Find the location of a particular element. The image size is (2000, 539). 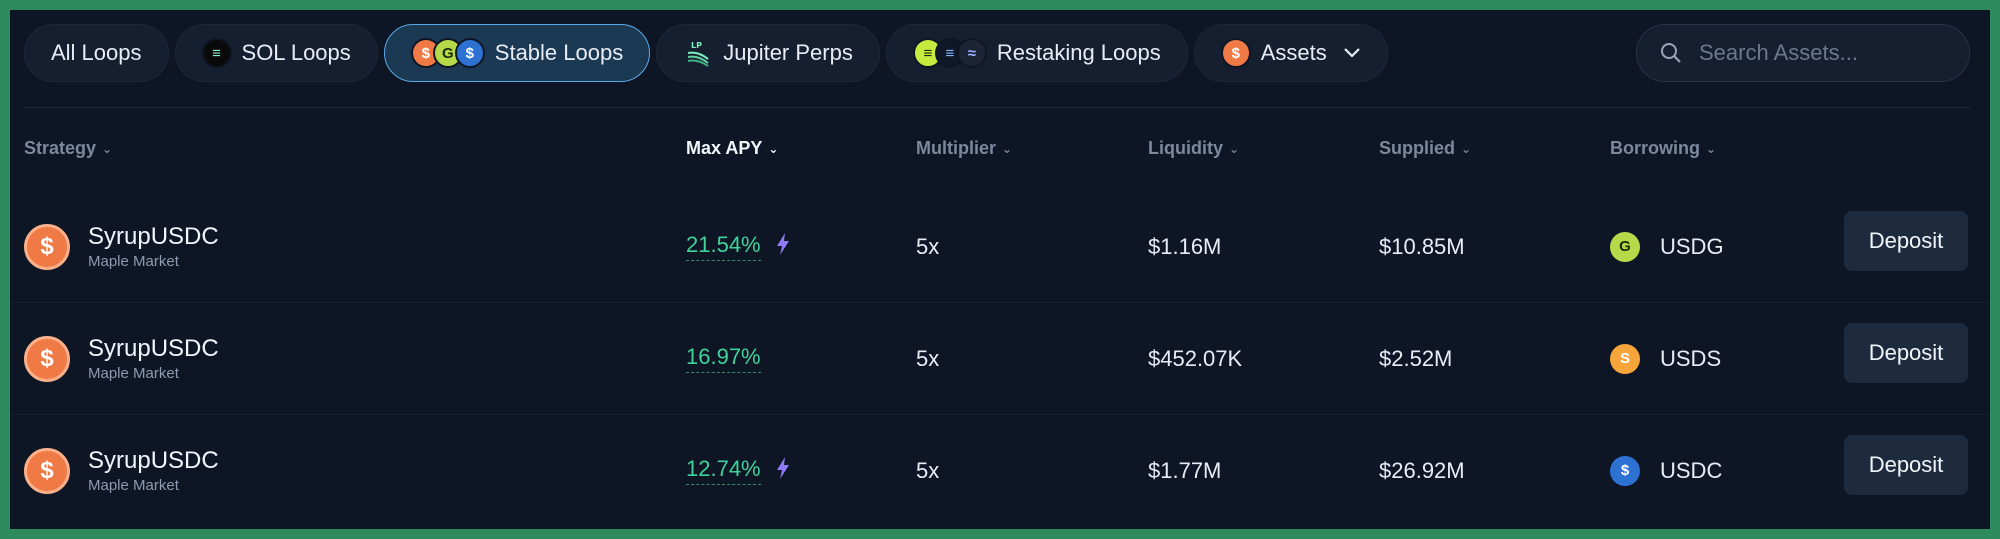

borrowing-cell: $ USDC is located at coordinates (1666, 470).